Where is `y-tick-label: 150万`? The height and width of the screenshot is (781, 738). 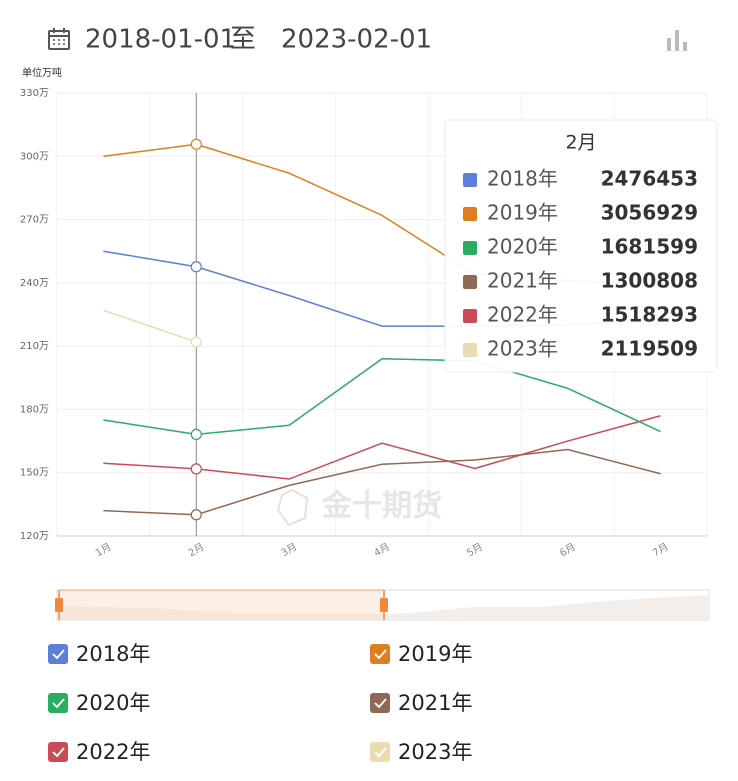
y-tick-label: 150万 is located at coordinates (34, 473).